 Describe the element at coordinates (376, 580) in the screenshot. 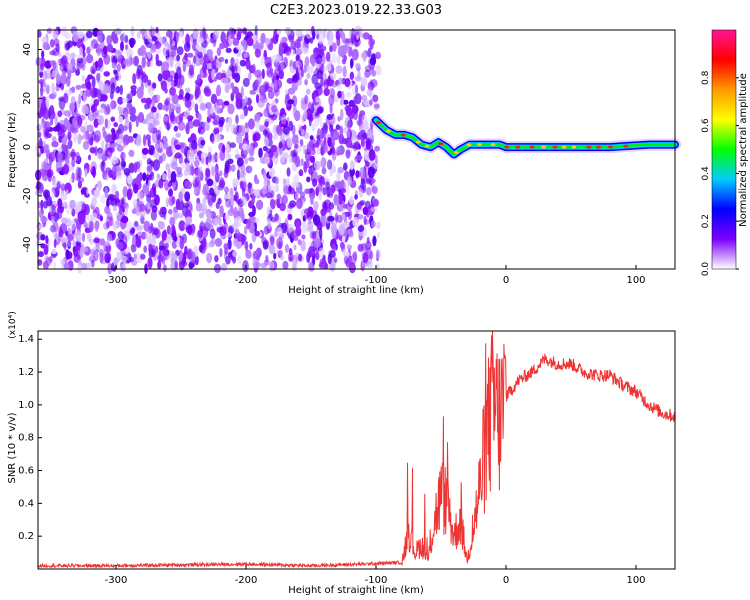

I see `snr-x-tick-label: -100` at that location.